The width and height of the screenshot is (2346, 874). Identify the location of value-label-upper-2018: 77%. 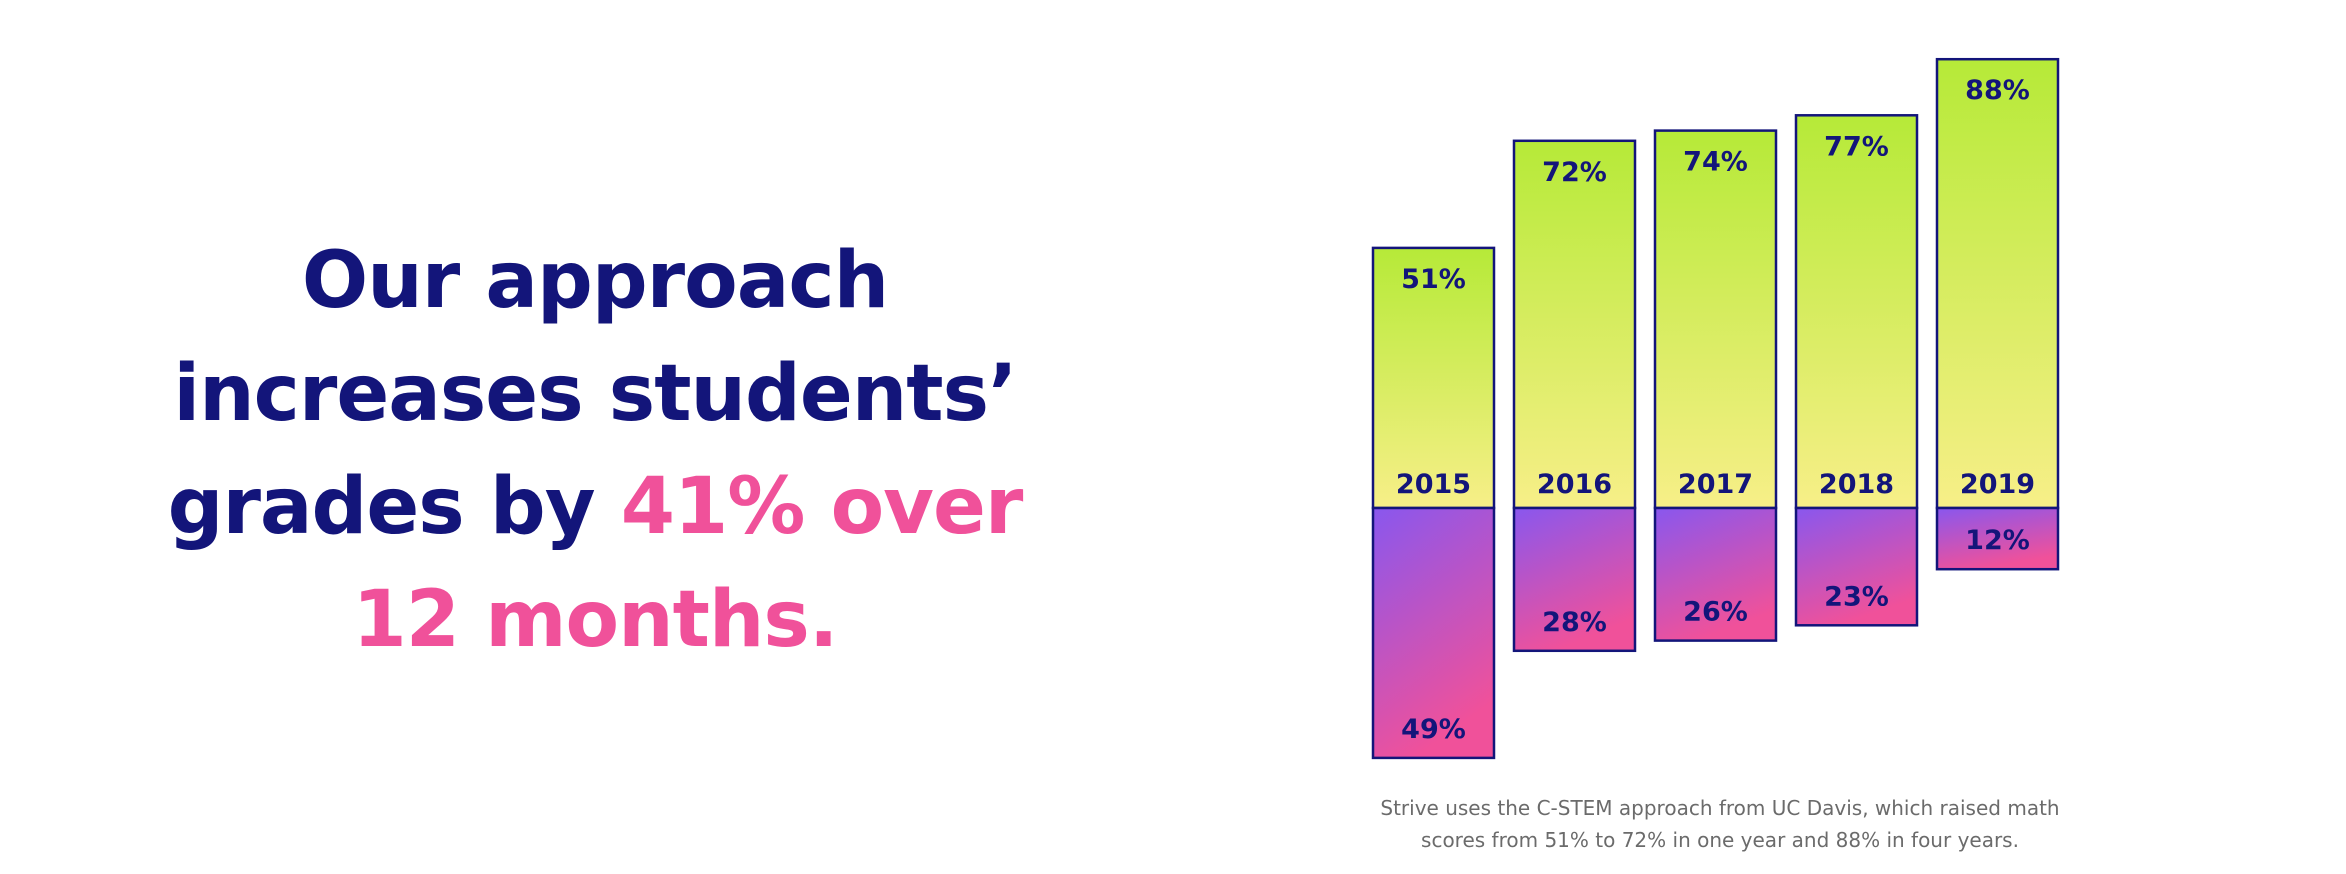
(1856, 146).